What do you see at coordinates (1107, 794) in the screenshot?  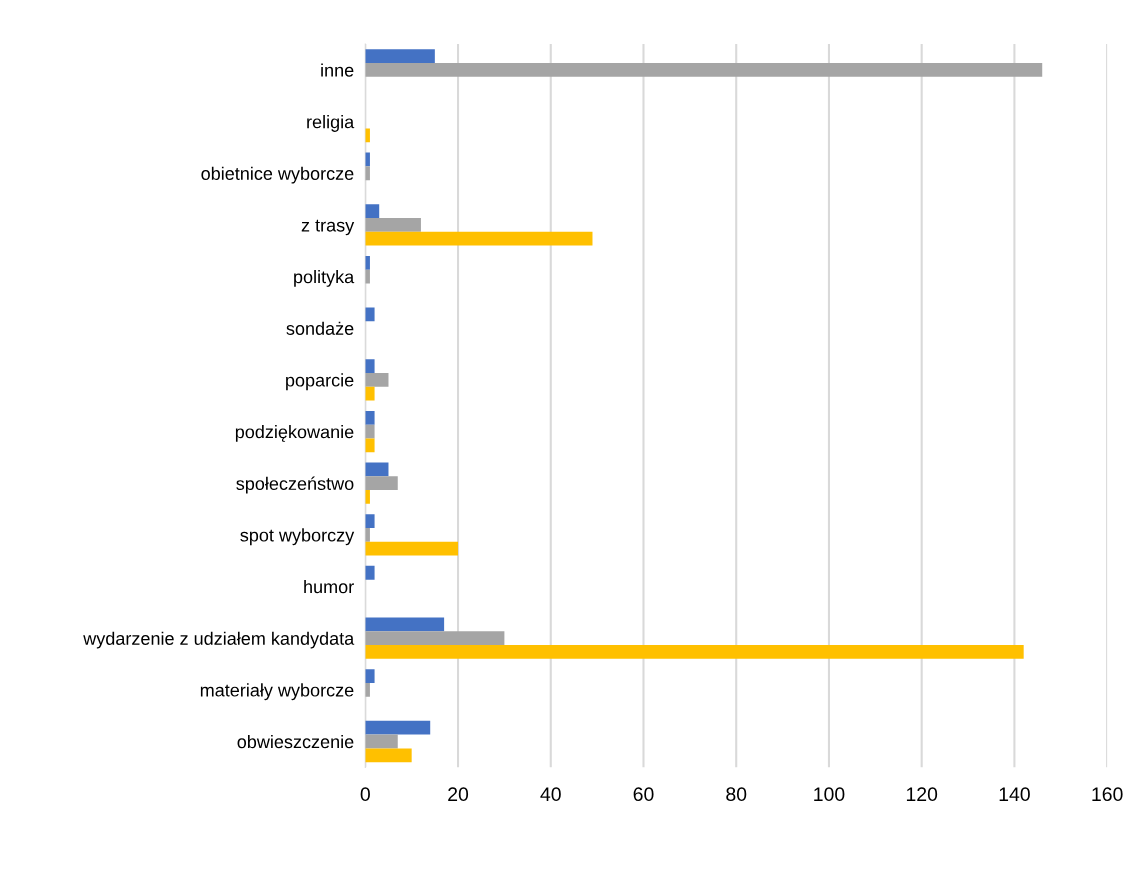 I see `x-tick-label: 160` at bounding box center [1107, 794].